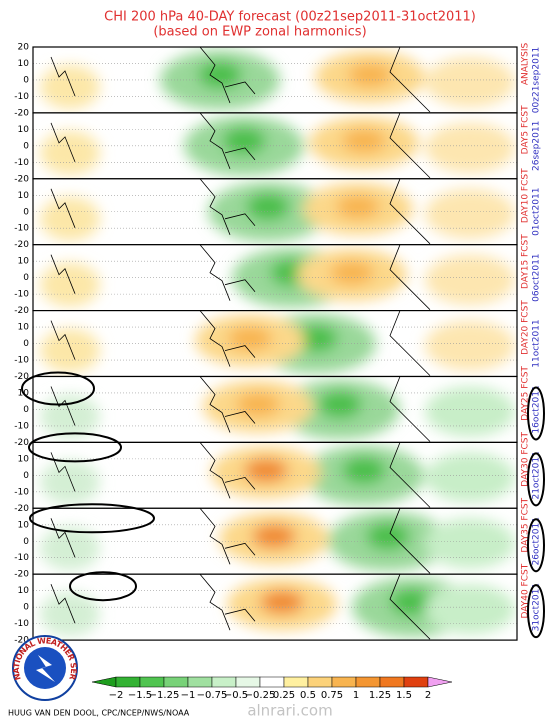  What do you see at coordinates (537, 541) in the screenshot?
I see `panel-date: 26oct2011` at bounding box center [537, 541].